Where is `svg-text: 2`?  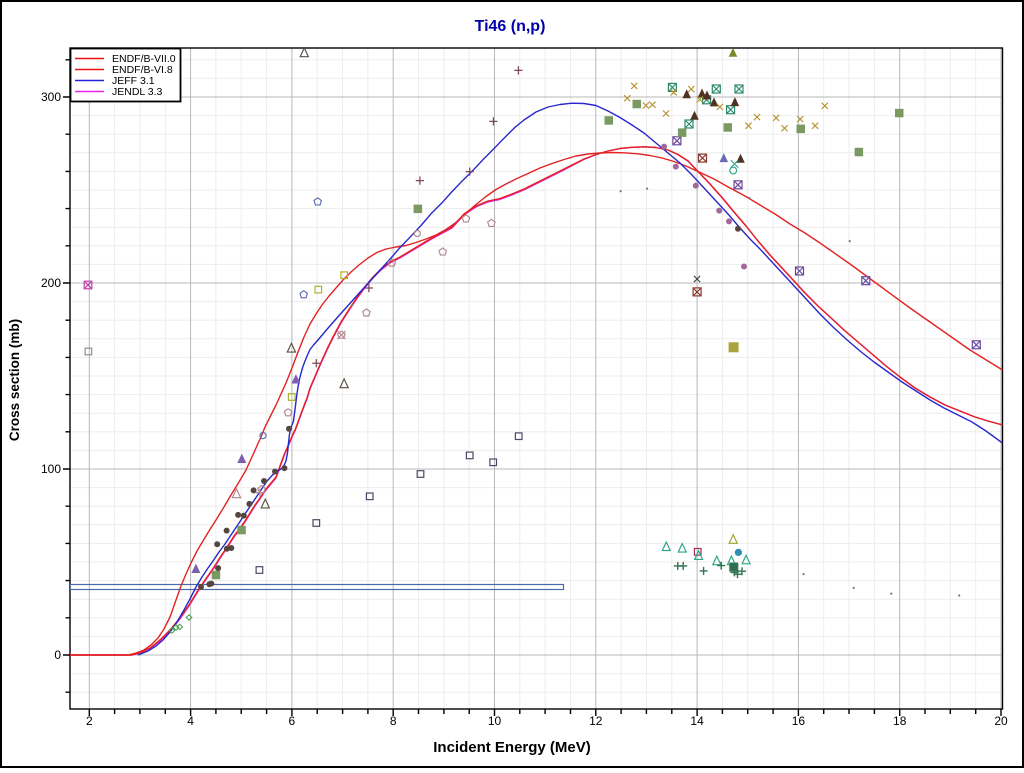
svg-text: 2 is located at coordinates (89, 721).